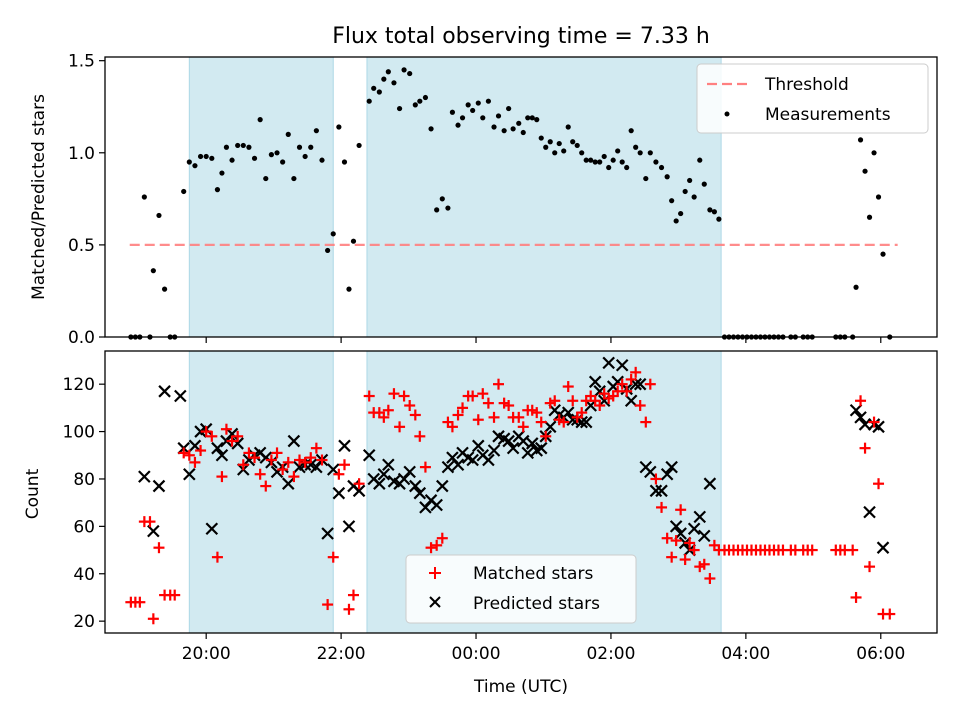 Image resolution: width=960 pixels, height=724 pixels. I want to click on x-tick-label: 06:00, so click(880, 654).